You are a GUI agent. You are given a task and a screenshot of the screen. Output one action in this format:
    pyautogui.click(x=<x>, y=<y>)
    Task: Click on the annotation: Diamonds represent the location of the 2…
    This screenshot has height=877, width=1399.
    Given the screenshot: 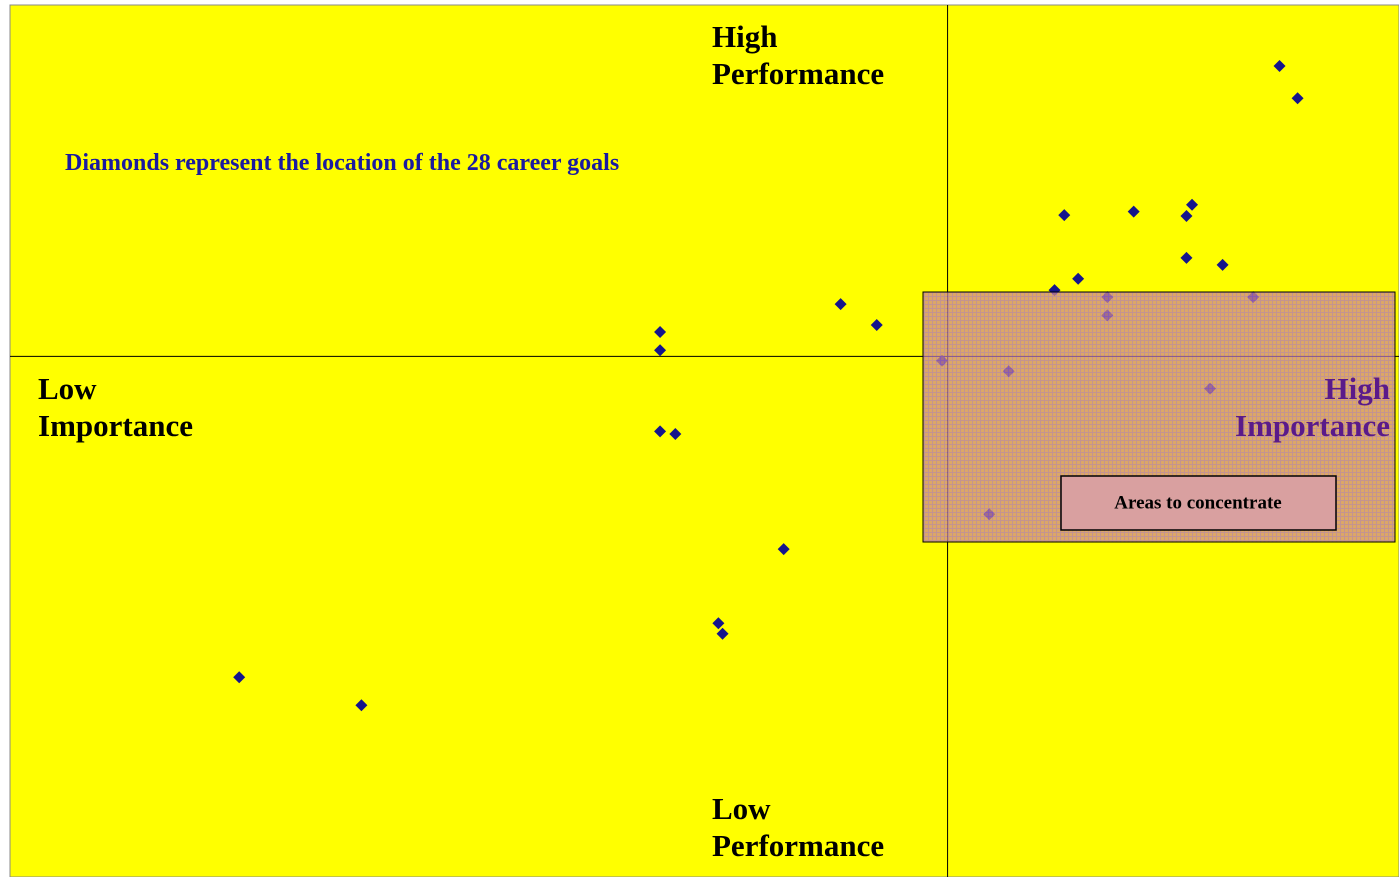 What is the action you would take?
    pyautogui.click(x=342, y=163)
    